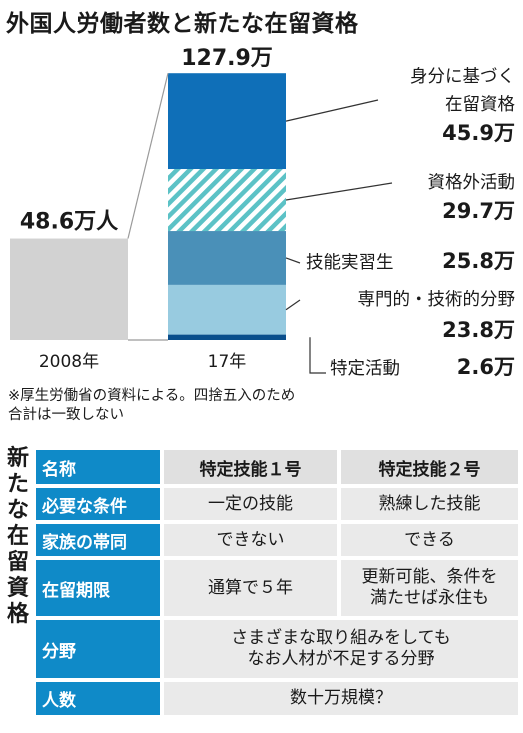  Describe the element at coordinates (429, 577) in the screenshot. I see `row-period-col2-line-1: 更新可能、条件を` at that location.